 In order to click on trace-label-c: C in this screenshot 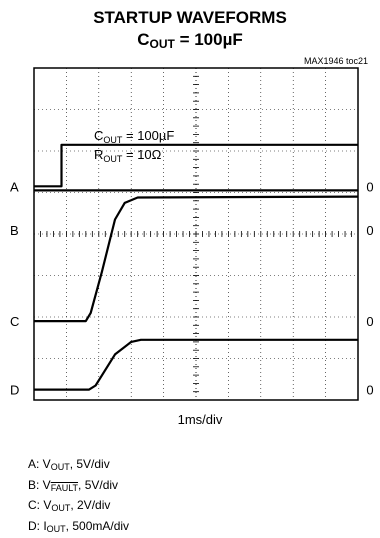, I will do `click(14, 321)`.